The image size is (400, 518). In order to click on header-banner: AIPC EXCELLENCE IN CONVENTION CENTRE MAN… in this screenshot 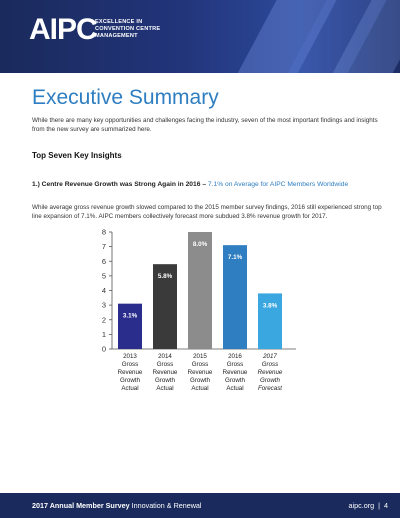, I will do `click(200, 36)`.